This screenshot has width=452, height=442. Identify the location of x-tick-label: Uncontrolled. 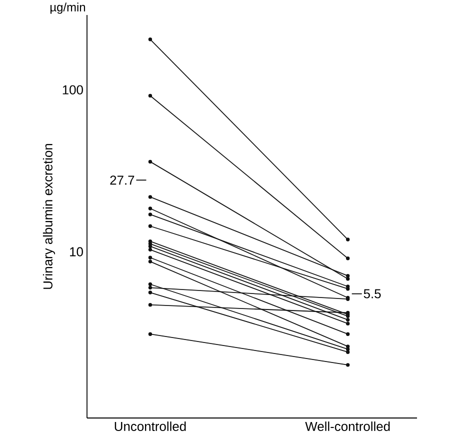
(150, 427).